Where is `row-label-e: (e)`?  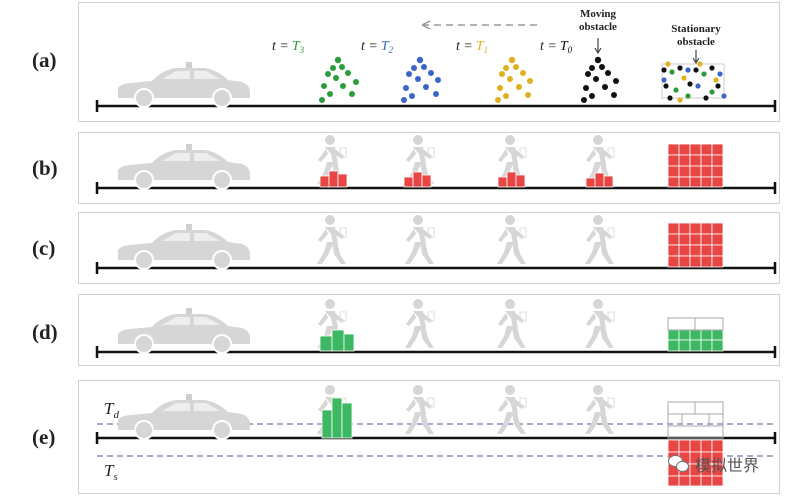 row-label-e: (e) is located at coordinates (44, 437).